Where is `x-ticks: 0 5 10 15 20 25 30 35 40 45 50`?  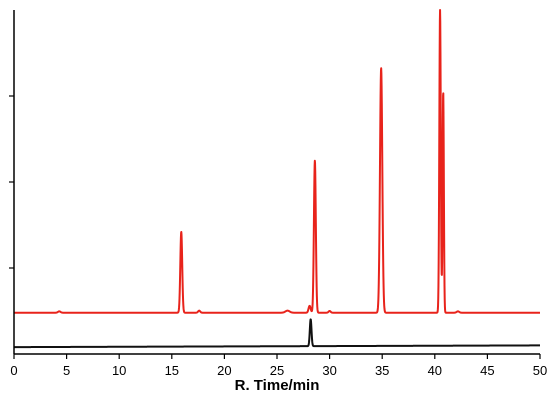
x-ticks: 0 5 10 15 20 25 30 35 40 45 50 is located at coordinates (278, 366).